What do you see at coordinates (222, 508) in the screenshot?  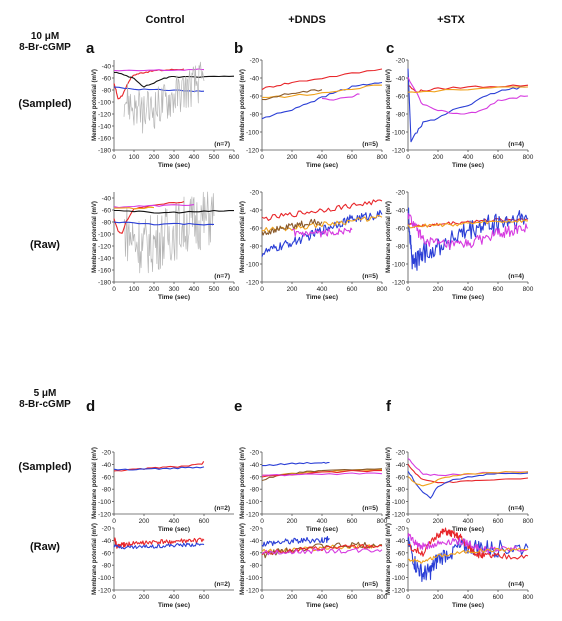 I see `n-label: (n=2)` at bounding box center [222, 508].